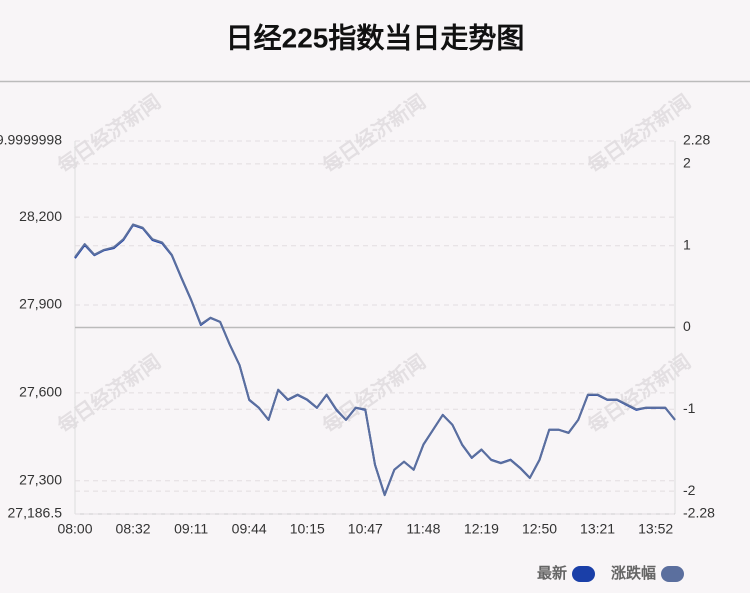 The height and width of the screenshot is (593, 750). I want to click on y2-tick-label: 0, so click(687, 326).